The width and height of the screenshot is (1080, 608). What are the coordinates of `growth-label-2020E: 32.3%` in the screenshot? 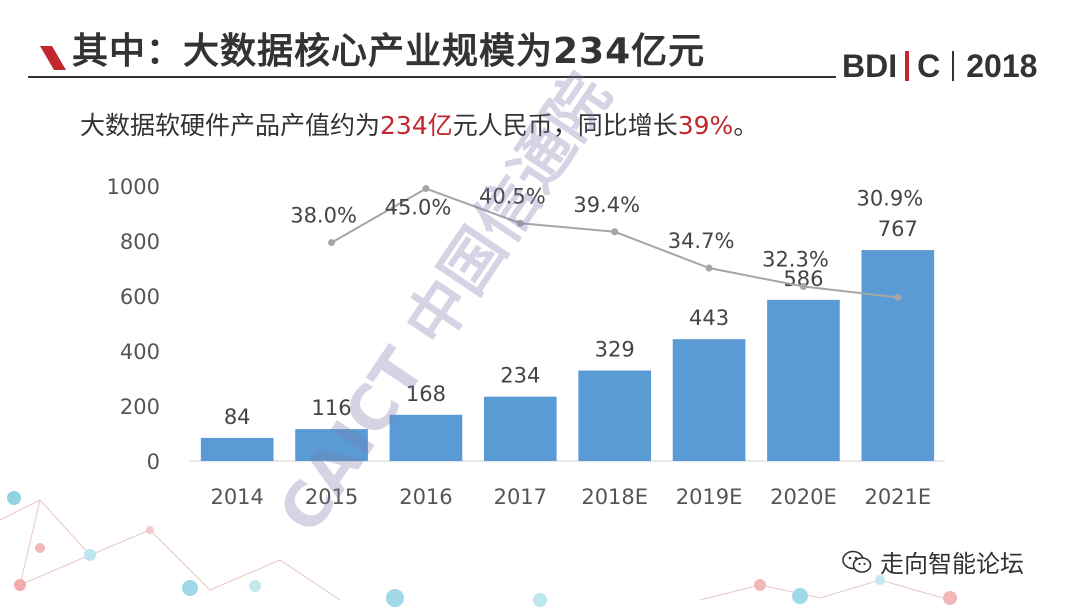 It's located at (795, 260).